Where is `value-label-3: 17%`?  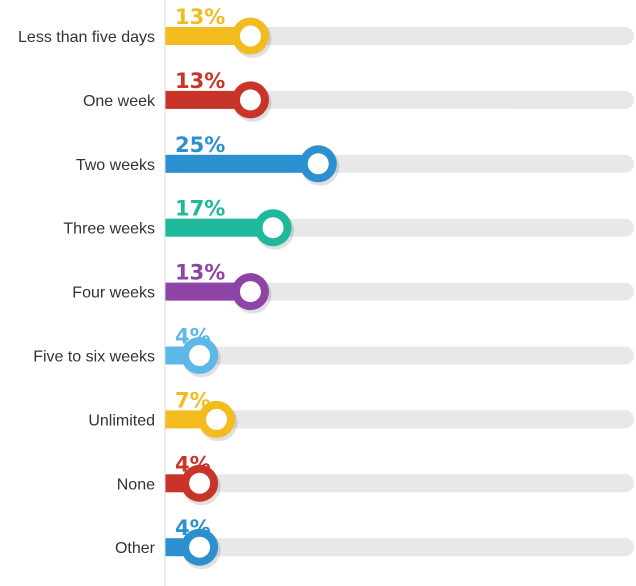
value-label-3: 17% is located at coordinates (200, 209).